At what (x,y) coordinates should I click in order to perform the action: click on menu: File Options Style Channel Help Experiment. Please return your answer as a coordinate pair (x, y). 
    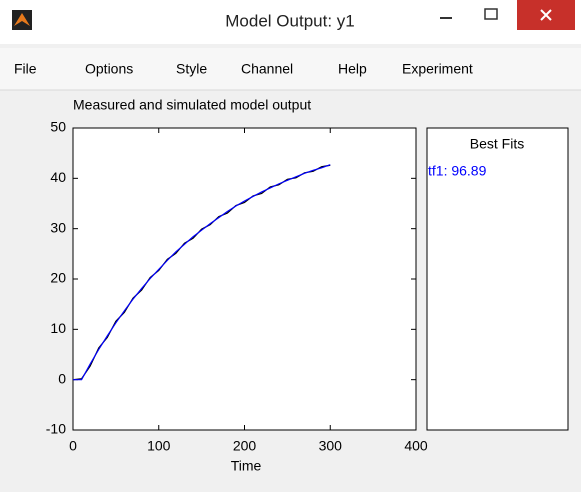
    Looking at the image, I should click on (243, 69).